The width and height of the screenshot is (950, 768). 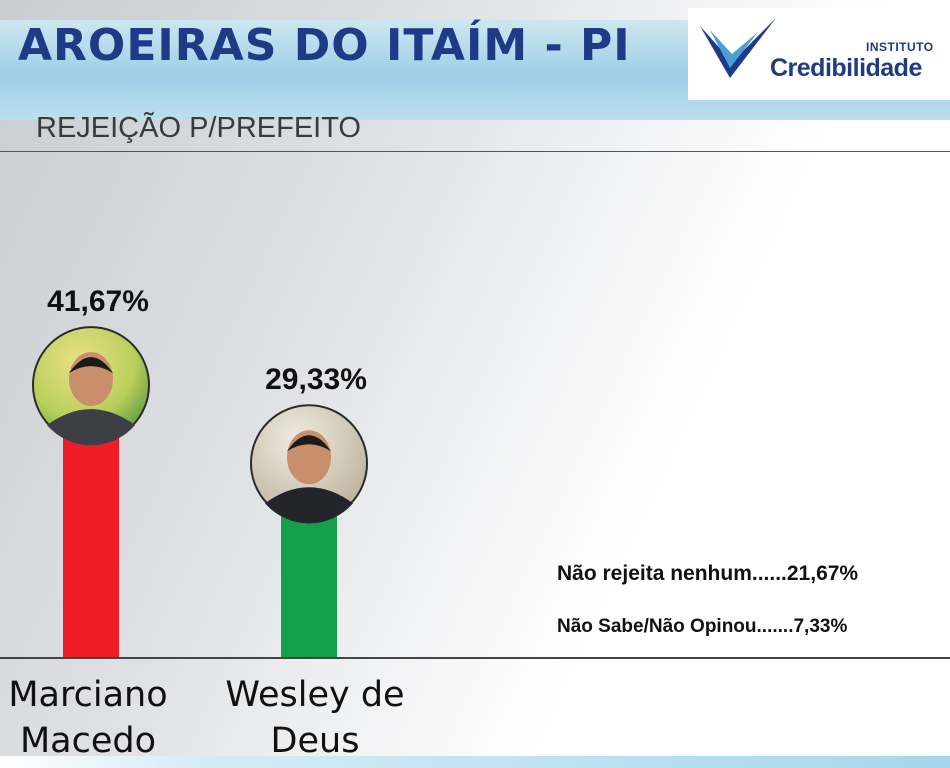 What do you see at coordinates (475, 762) in the screenshot?
I see `footer-band` at bounding box center [475, 762].